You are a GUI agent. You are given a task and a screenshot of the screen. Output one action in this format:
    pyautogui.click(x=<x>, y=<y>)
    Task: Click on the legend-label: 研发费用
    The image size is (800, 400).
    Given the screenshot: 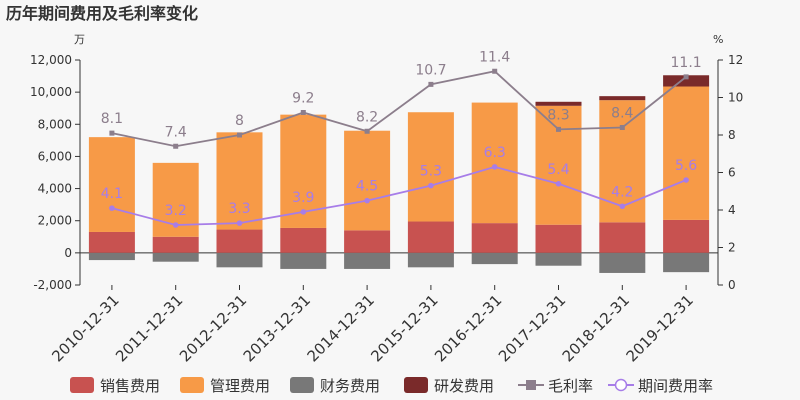 What is the action you would take?
    pyautogui.click(x=464, y=386)
    